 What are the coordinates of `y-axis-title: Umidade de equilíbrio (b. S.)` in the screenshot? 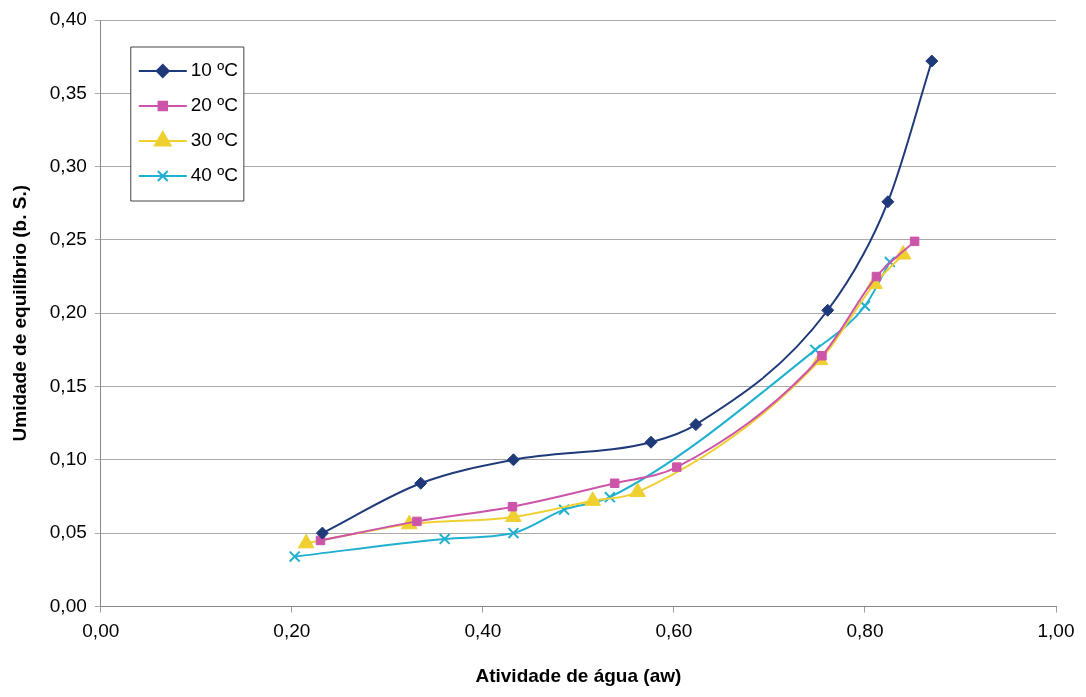 It's located at (19, 313).